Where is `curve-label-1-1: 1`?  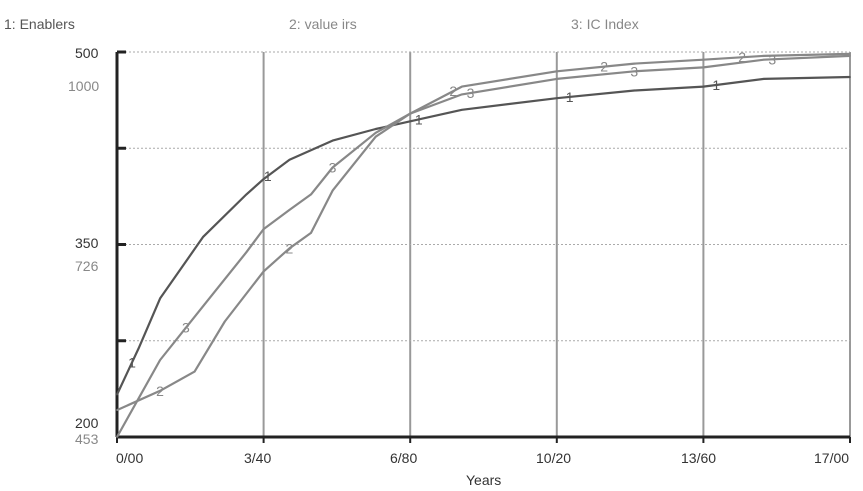
curve-label-1-1: 1 is located at coordinates (268, 176).